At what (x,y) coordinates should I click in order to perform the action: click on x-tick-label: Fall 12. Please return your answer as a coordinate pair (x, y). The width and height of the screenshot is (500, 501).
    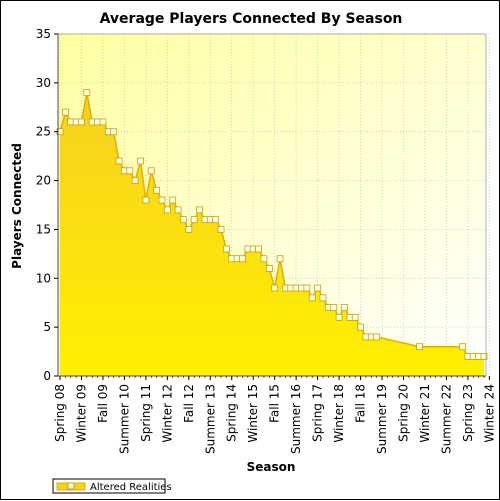
    Looking at the image, I should click on (189, 403).